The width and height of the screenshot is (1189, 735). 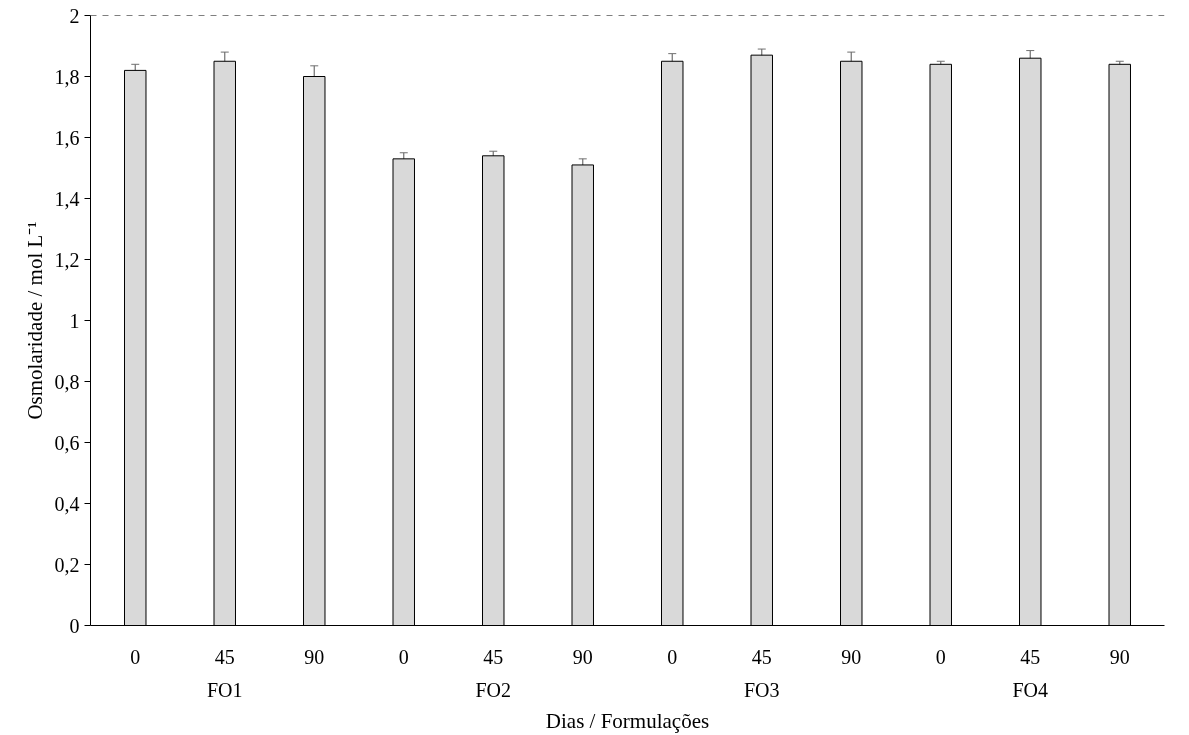 I want to click on y-axis-title: Osmolaridade / mol L⁻¹, so click(x=34, y=320).